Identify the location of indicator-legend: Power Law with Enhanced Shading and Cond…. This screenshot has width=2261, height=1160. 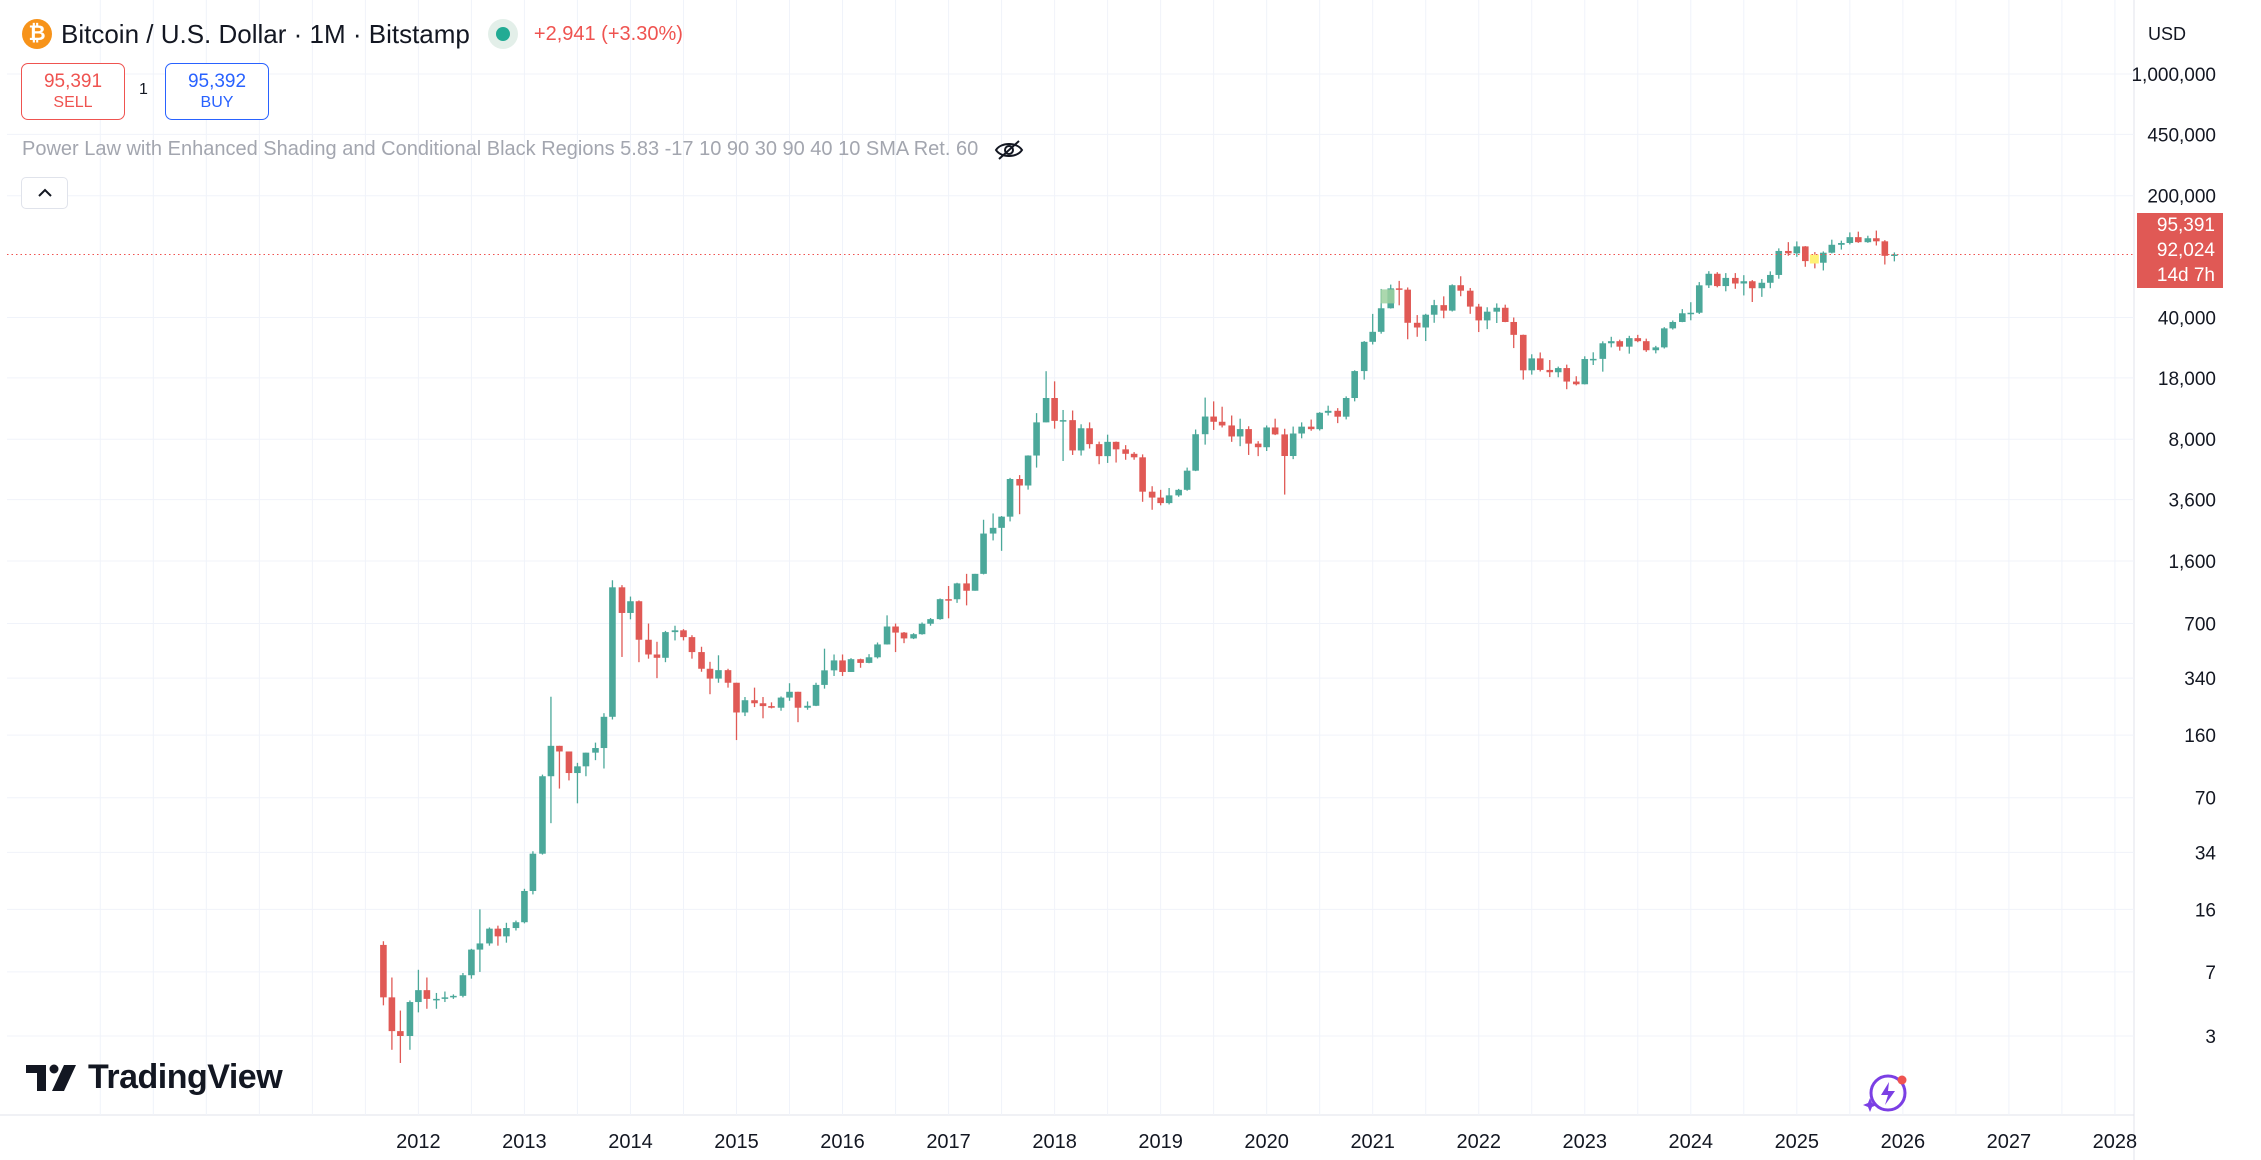
(523, 149).